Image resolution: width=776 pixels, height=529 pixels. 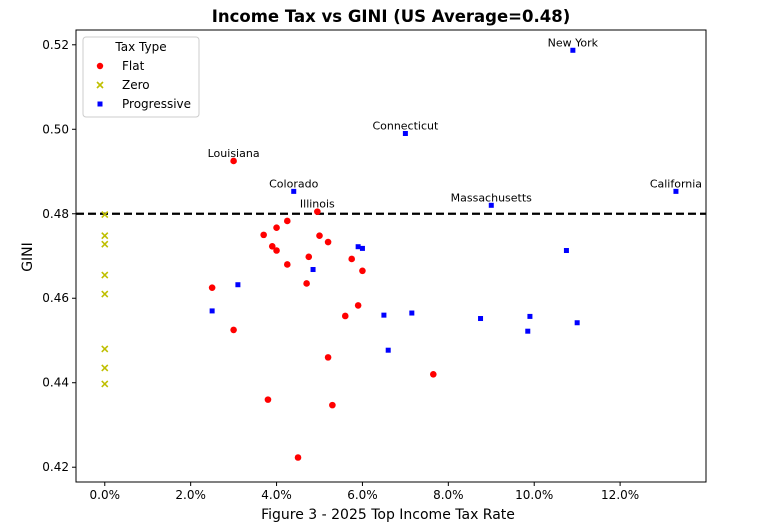 What do you see at coordinates (140, 47) in the screenshot?
I see `legend-title: Tax Type` at bounding box center [140, 47].